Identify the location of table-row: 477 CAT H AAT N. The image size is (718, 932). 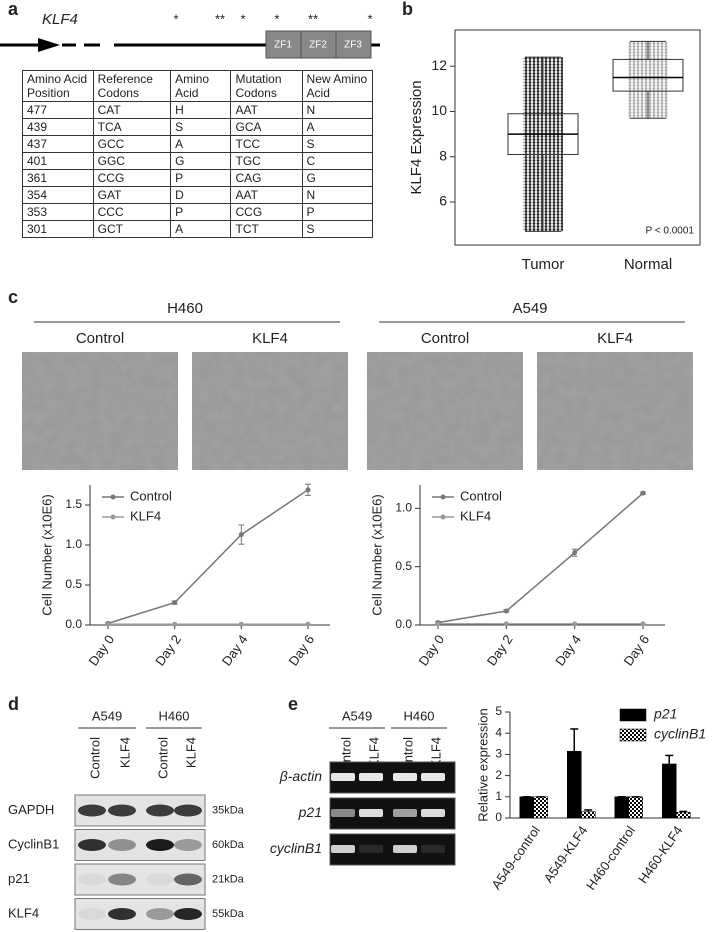
(198, 110).